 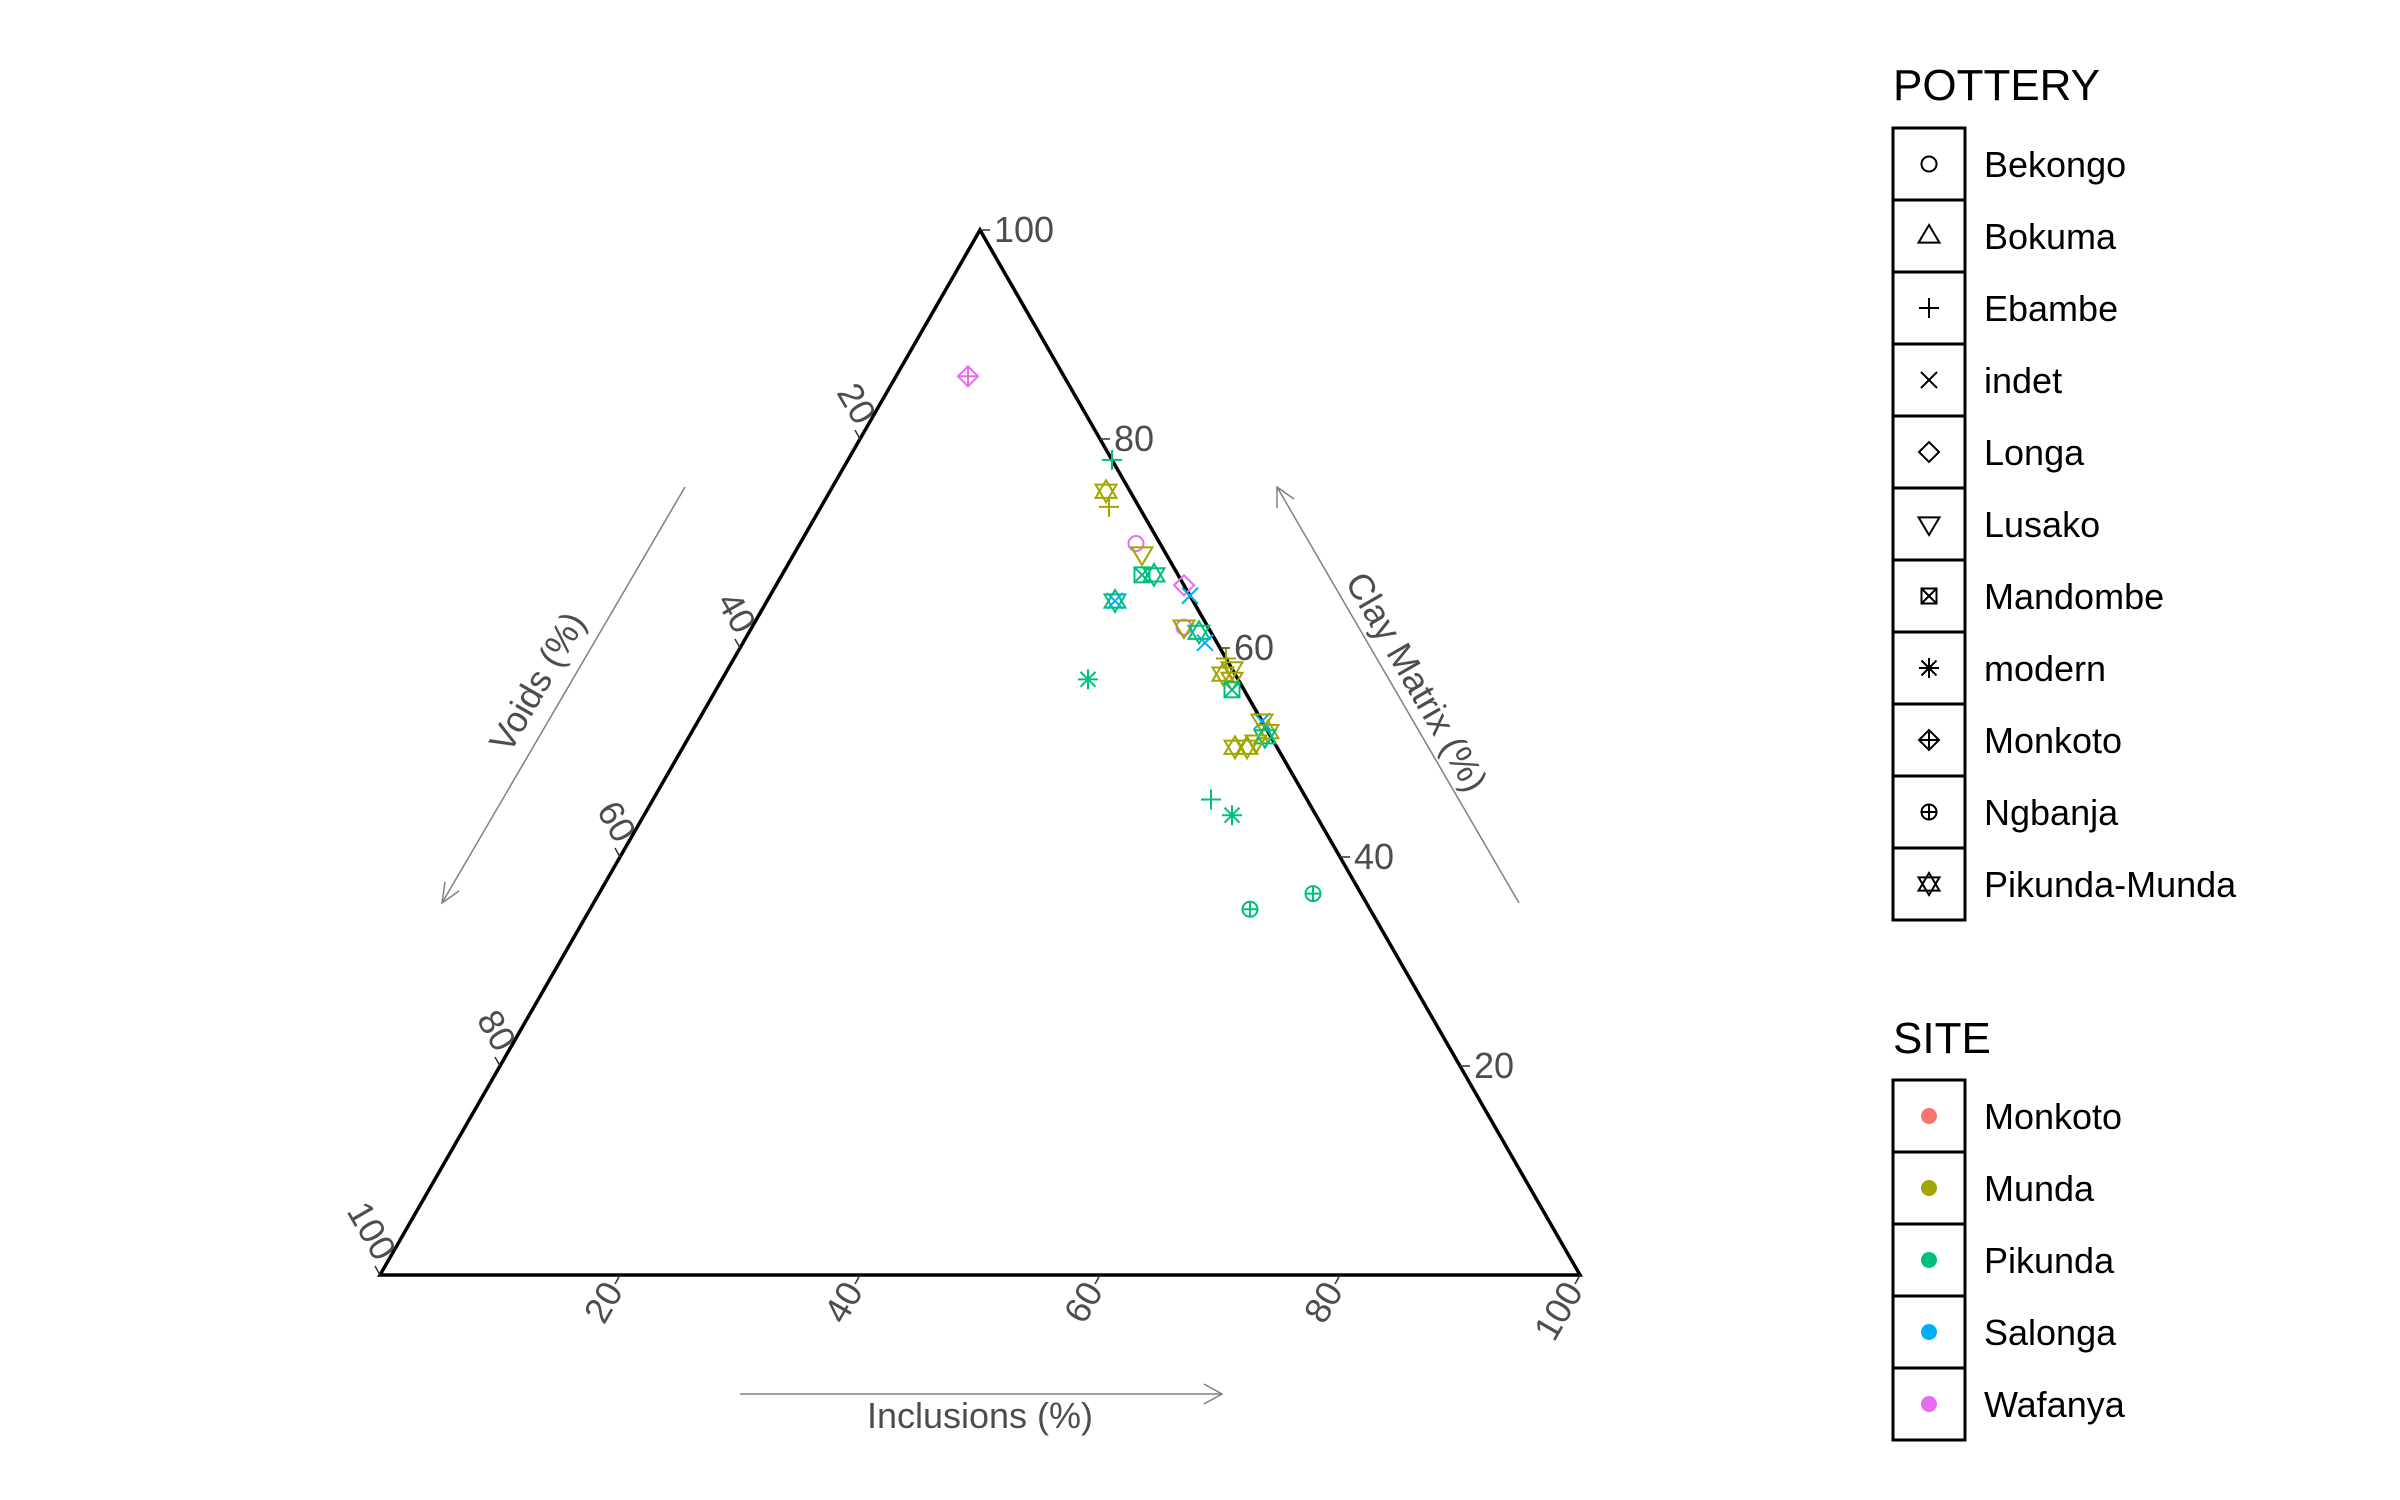 What do you see at coordinates (1213, 1394) in the screenshot?
I see `inclusions-axis-arrowhead` at bounding box center [1213, 1394].